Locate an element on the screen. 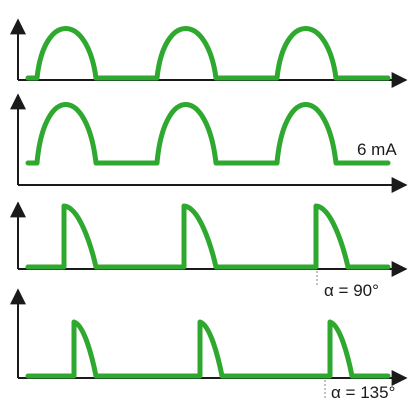 The width and height of the screenshot is (415, 403). panel-4-annotation: α = 135° is located at coordinates (363, 392).